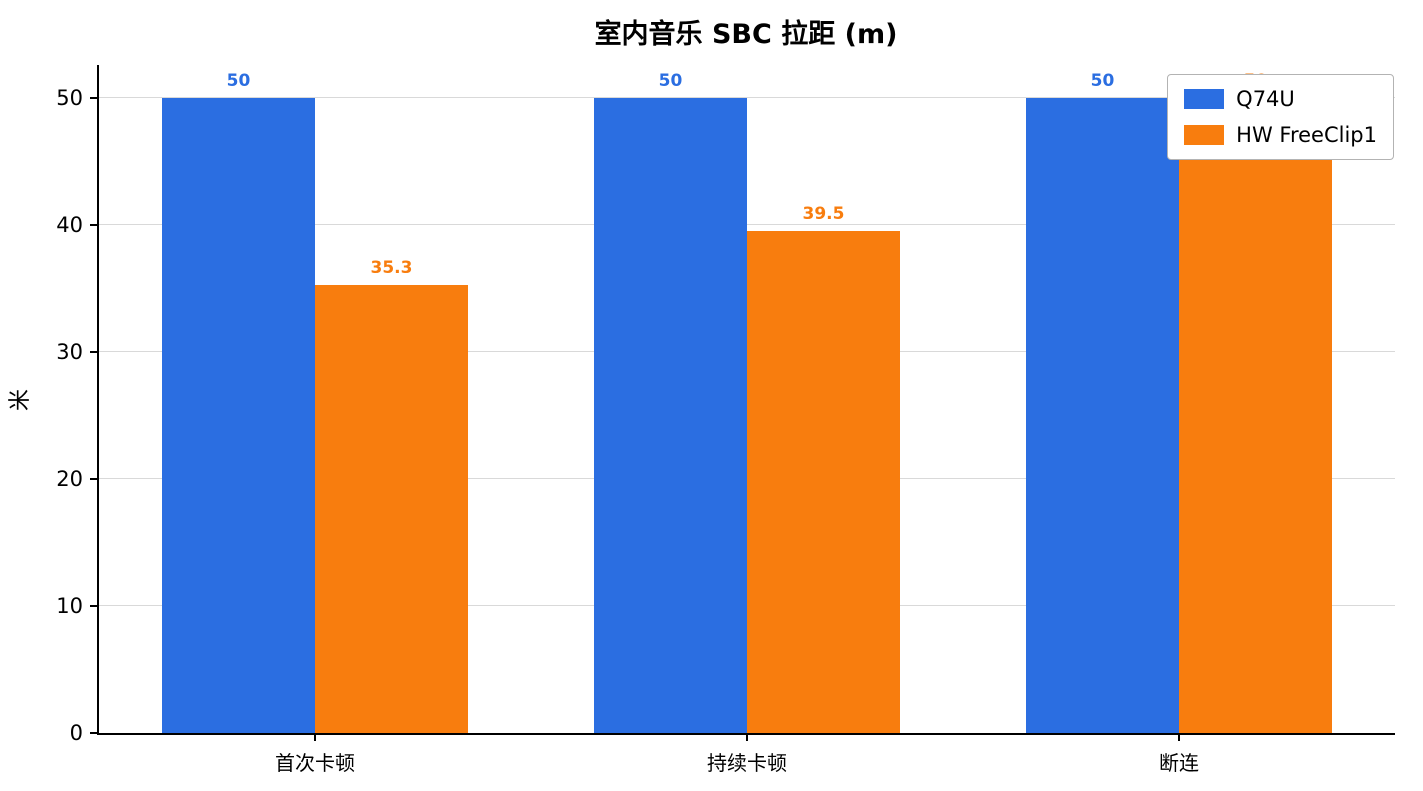 The image size is (1423, 791). Describe the element at coordinates (315, 763) in the screenshot. I see `x-category-label: 首次卡顿` at that location.